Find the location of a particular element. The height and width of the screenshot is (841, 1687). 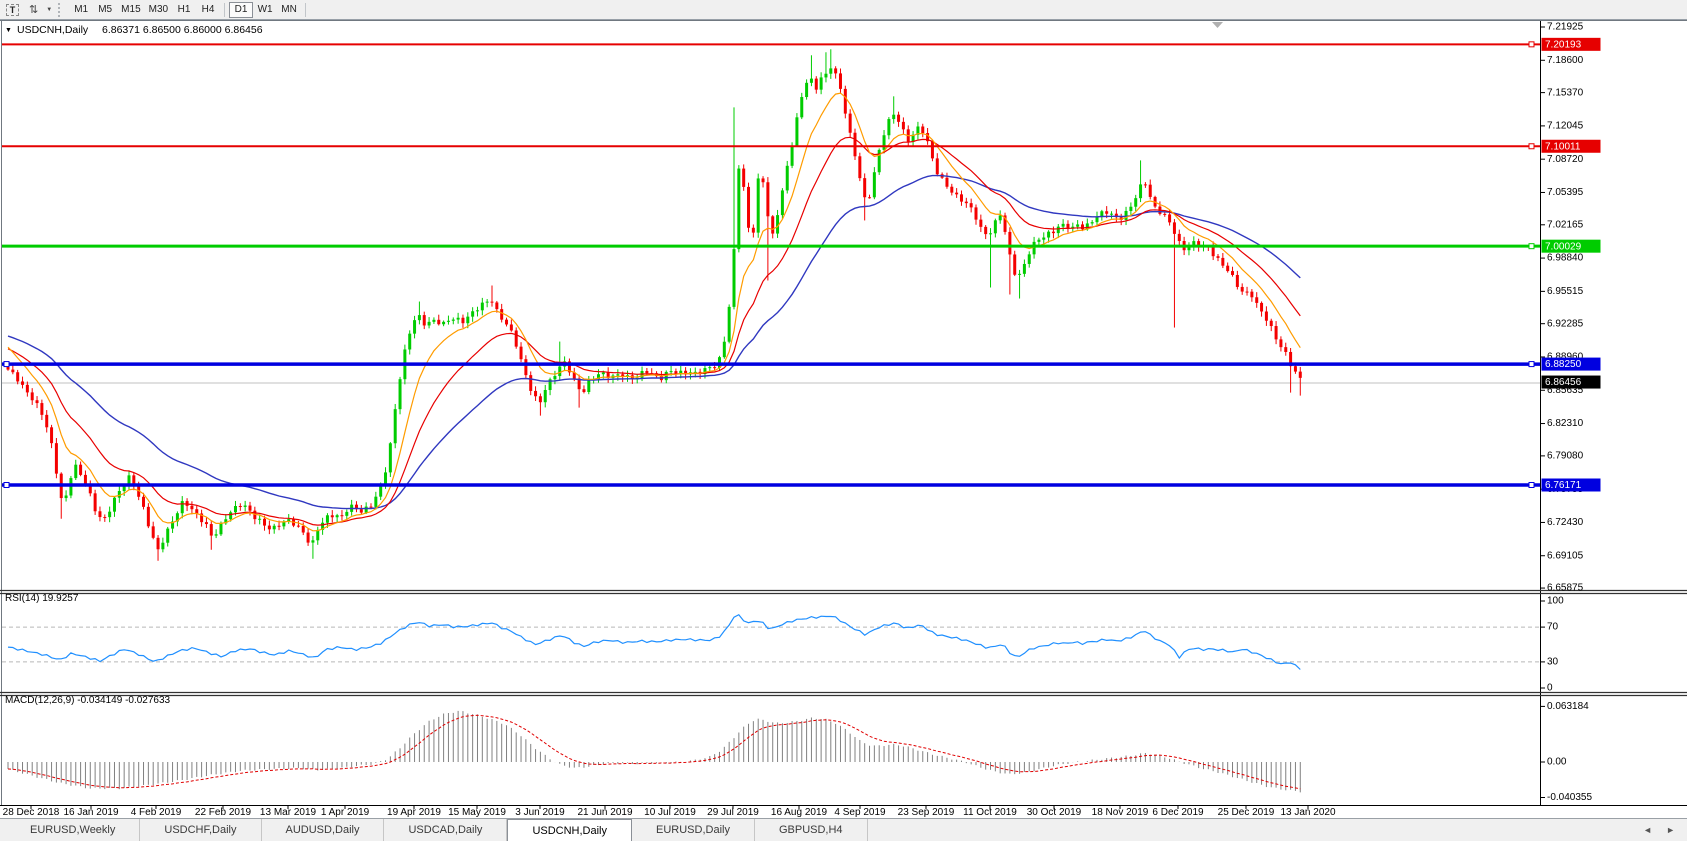

timeframe-button-m1: M1 is located at coordinates (81, 9).